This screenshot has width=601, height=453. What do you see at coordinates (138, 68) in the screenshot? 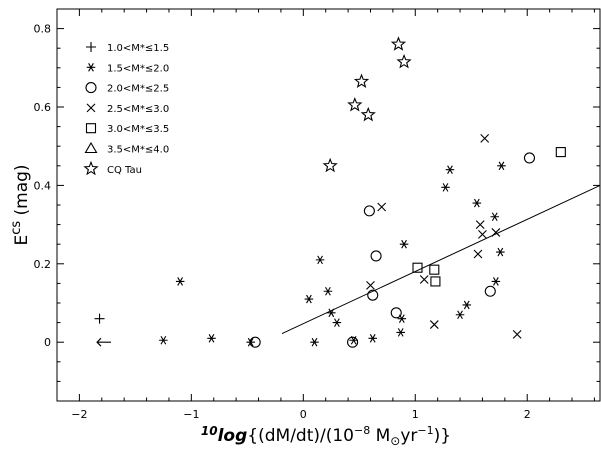
I see `legend-label: 1.5<M*≤2.0` at bounding box center [138, 68].